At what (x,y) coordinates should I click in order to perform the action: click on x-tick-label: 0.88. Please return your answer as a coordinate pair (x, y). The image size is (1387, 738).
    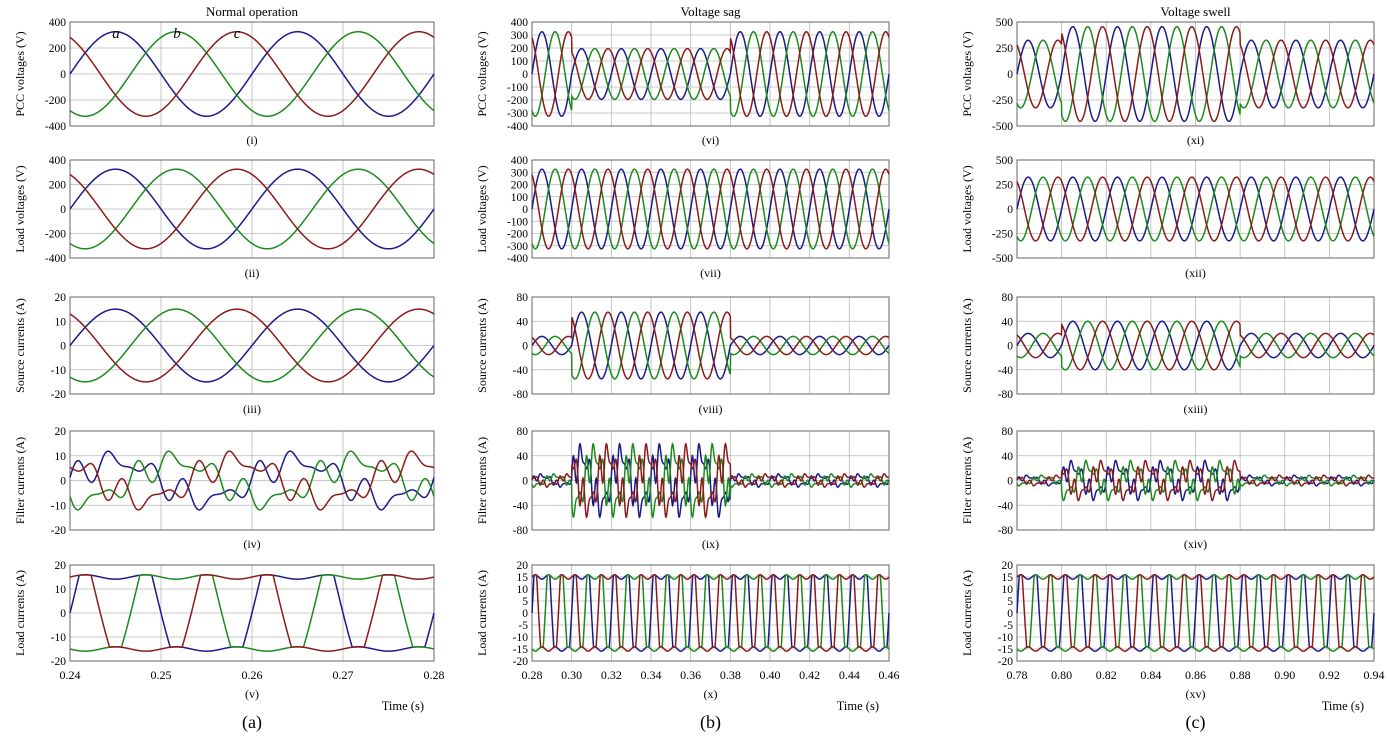
    Looking at the image, I should click on (1240, 675).